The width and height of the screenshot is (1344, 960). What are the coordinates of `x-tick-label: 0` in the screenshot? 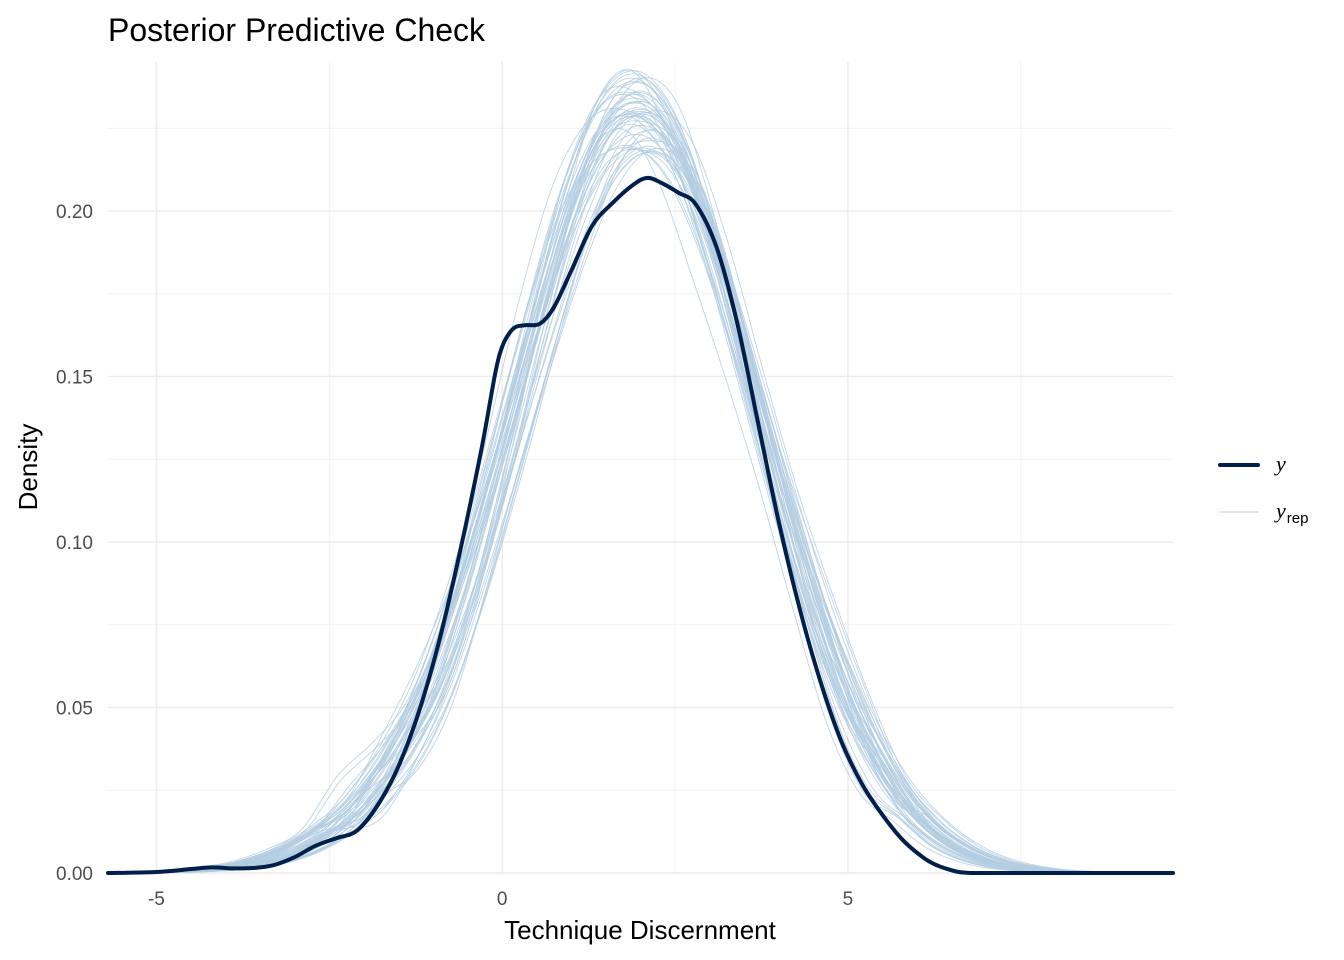 It's located at (502, 899).